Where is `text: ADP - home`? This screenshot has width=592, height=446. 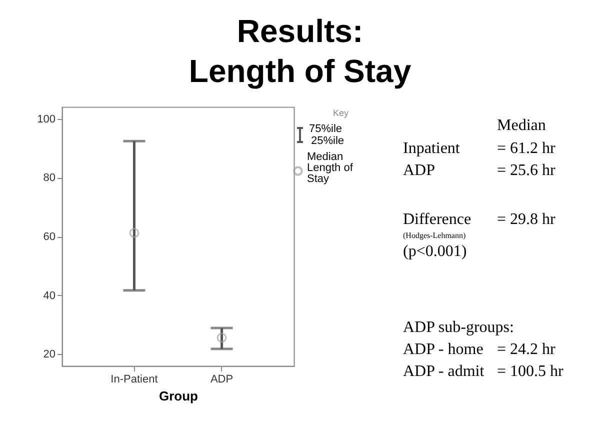 text: ADP - home is located at coordinates (443, 349).